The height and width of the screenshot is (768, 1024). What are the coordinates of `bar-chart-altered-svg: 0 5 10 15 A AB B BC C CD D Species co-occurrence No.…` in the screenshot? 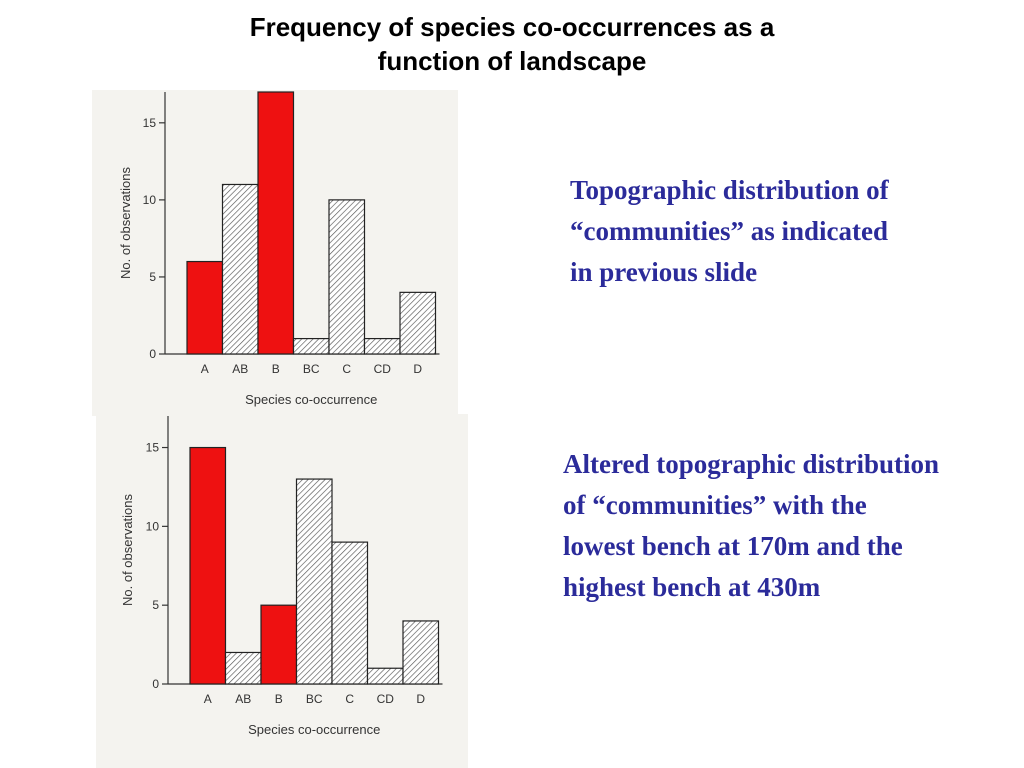 It's located at (281, 576).